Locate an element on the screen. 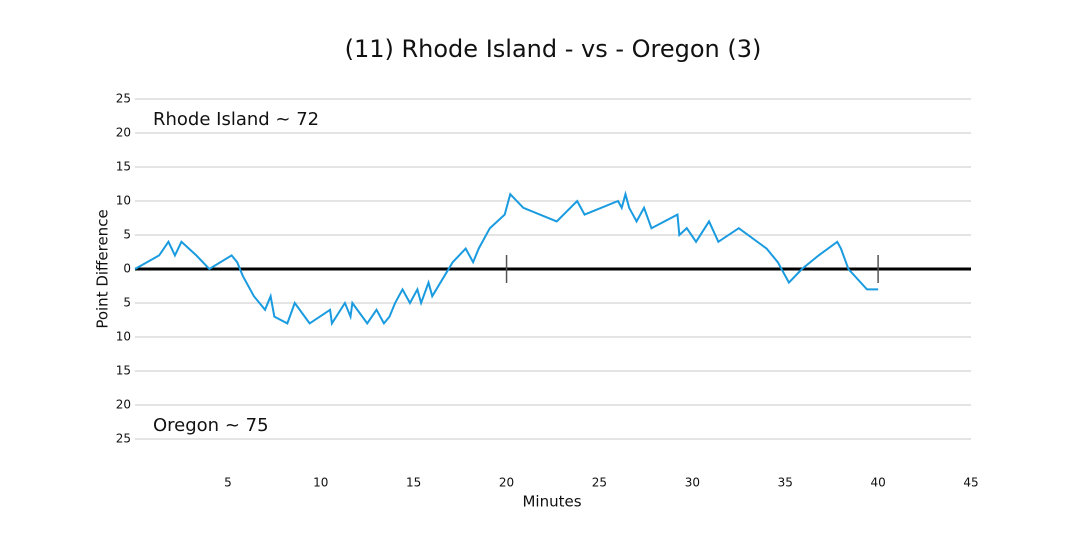  x-tick-label: 45 is located at coordinates (970, 483).